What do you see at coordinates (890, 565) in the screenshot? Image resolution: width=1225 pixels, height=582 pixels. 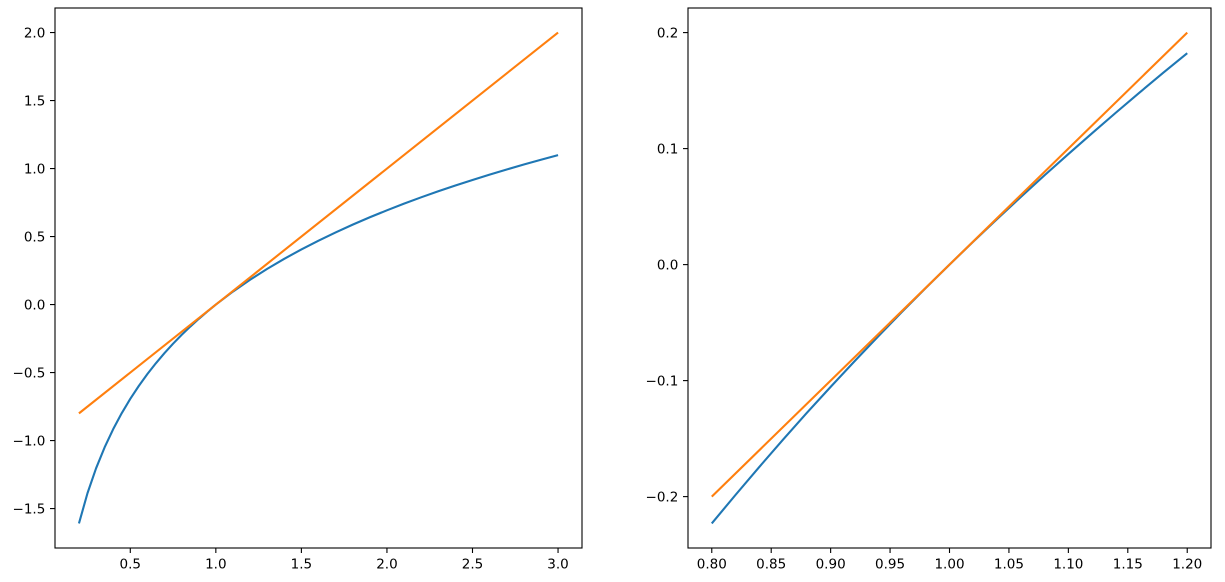 I see `x-tick-label: 0.95` at bounding box center [890, 565].